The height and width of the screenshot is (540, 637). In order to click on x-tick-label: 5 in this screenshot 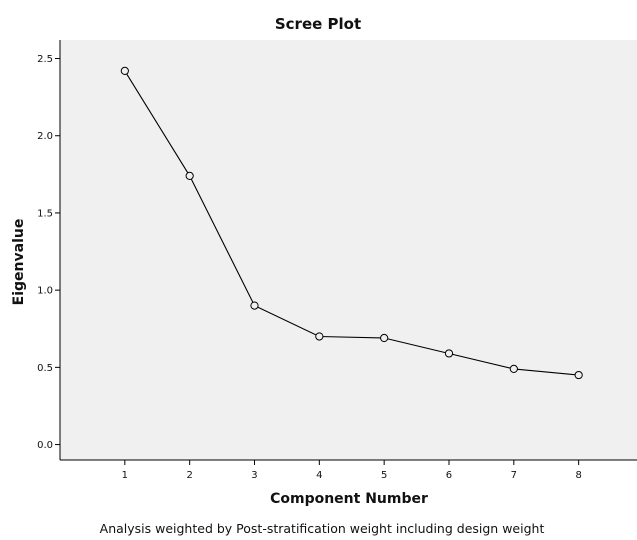, I will do `click(384, 475)`.